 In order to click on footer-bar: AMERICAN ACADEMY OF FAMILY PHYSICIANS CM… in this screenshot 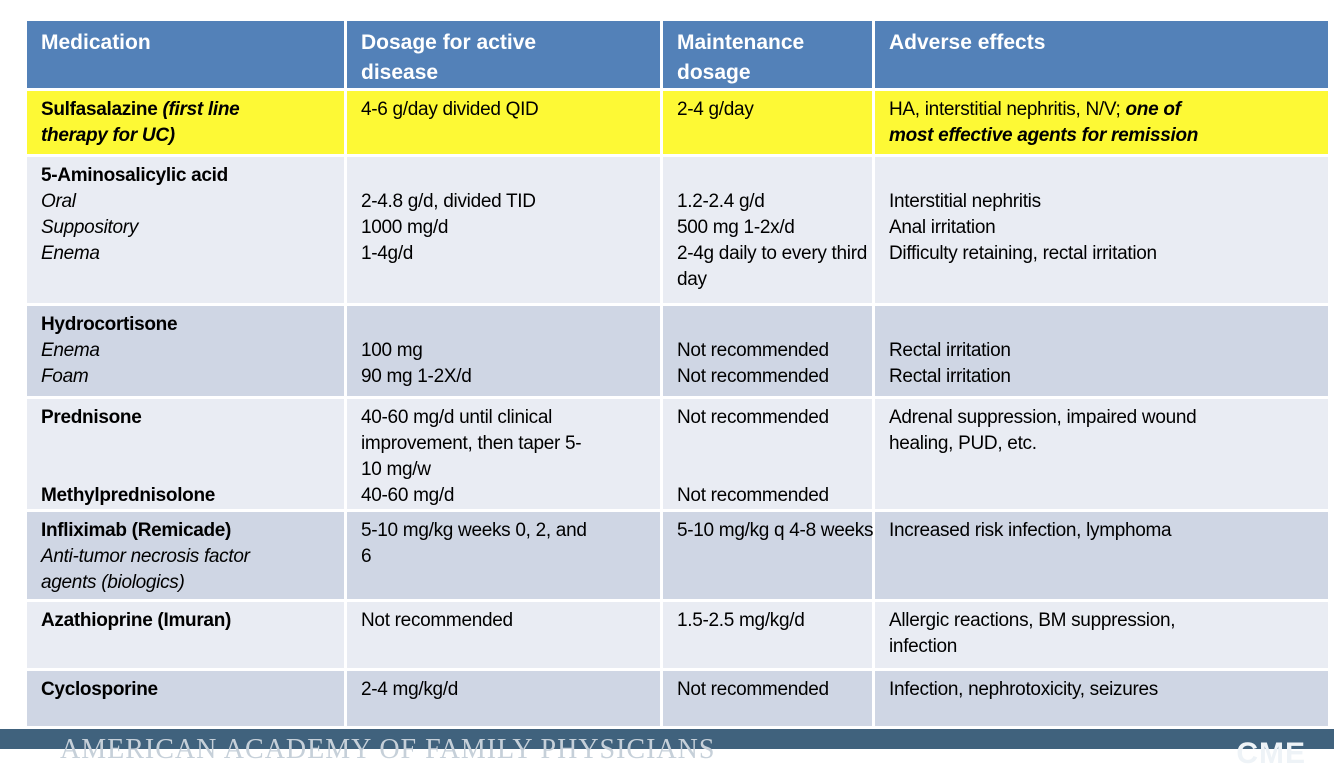, I will do `click(667, 749)`.